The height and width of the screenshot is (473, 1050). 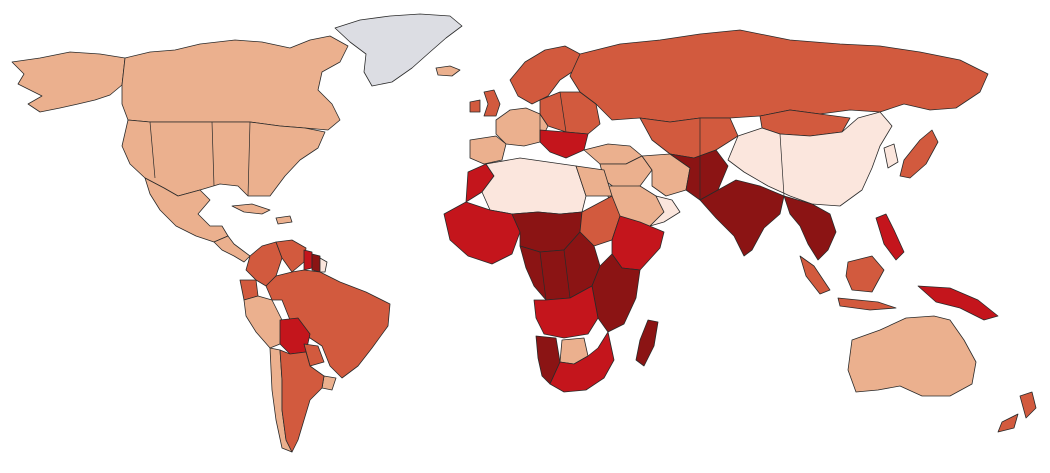 What do you see at coordinates (534, 186) in the screenshot?
I see `region-north-africa` at bounding box center [534, 186].